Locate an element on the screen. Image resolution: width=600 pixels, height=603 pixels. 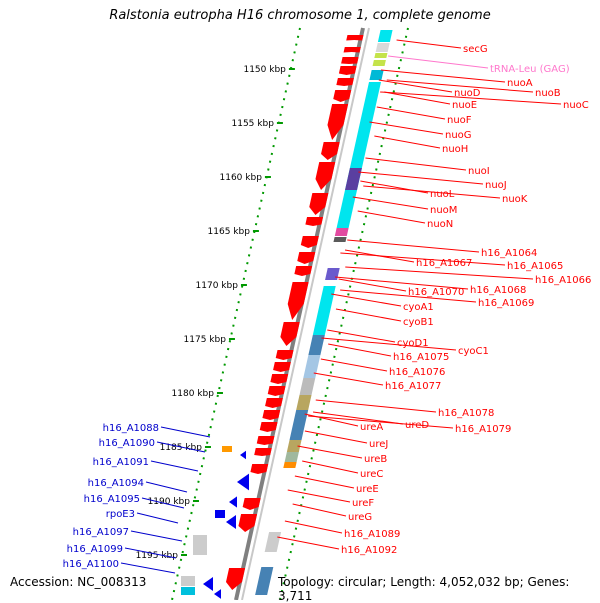
gene-label-right: nuoG is located at coordinates (458, 135).